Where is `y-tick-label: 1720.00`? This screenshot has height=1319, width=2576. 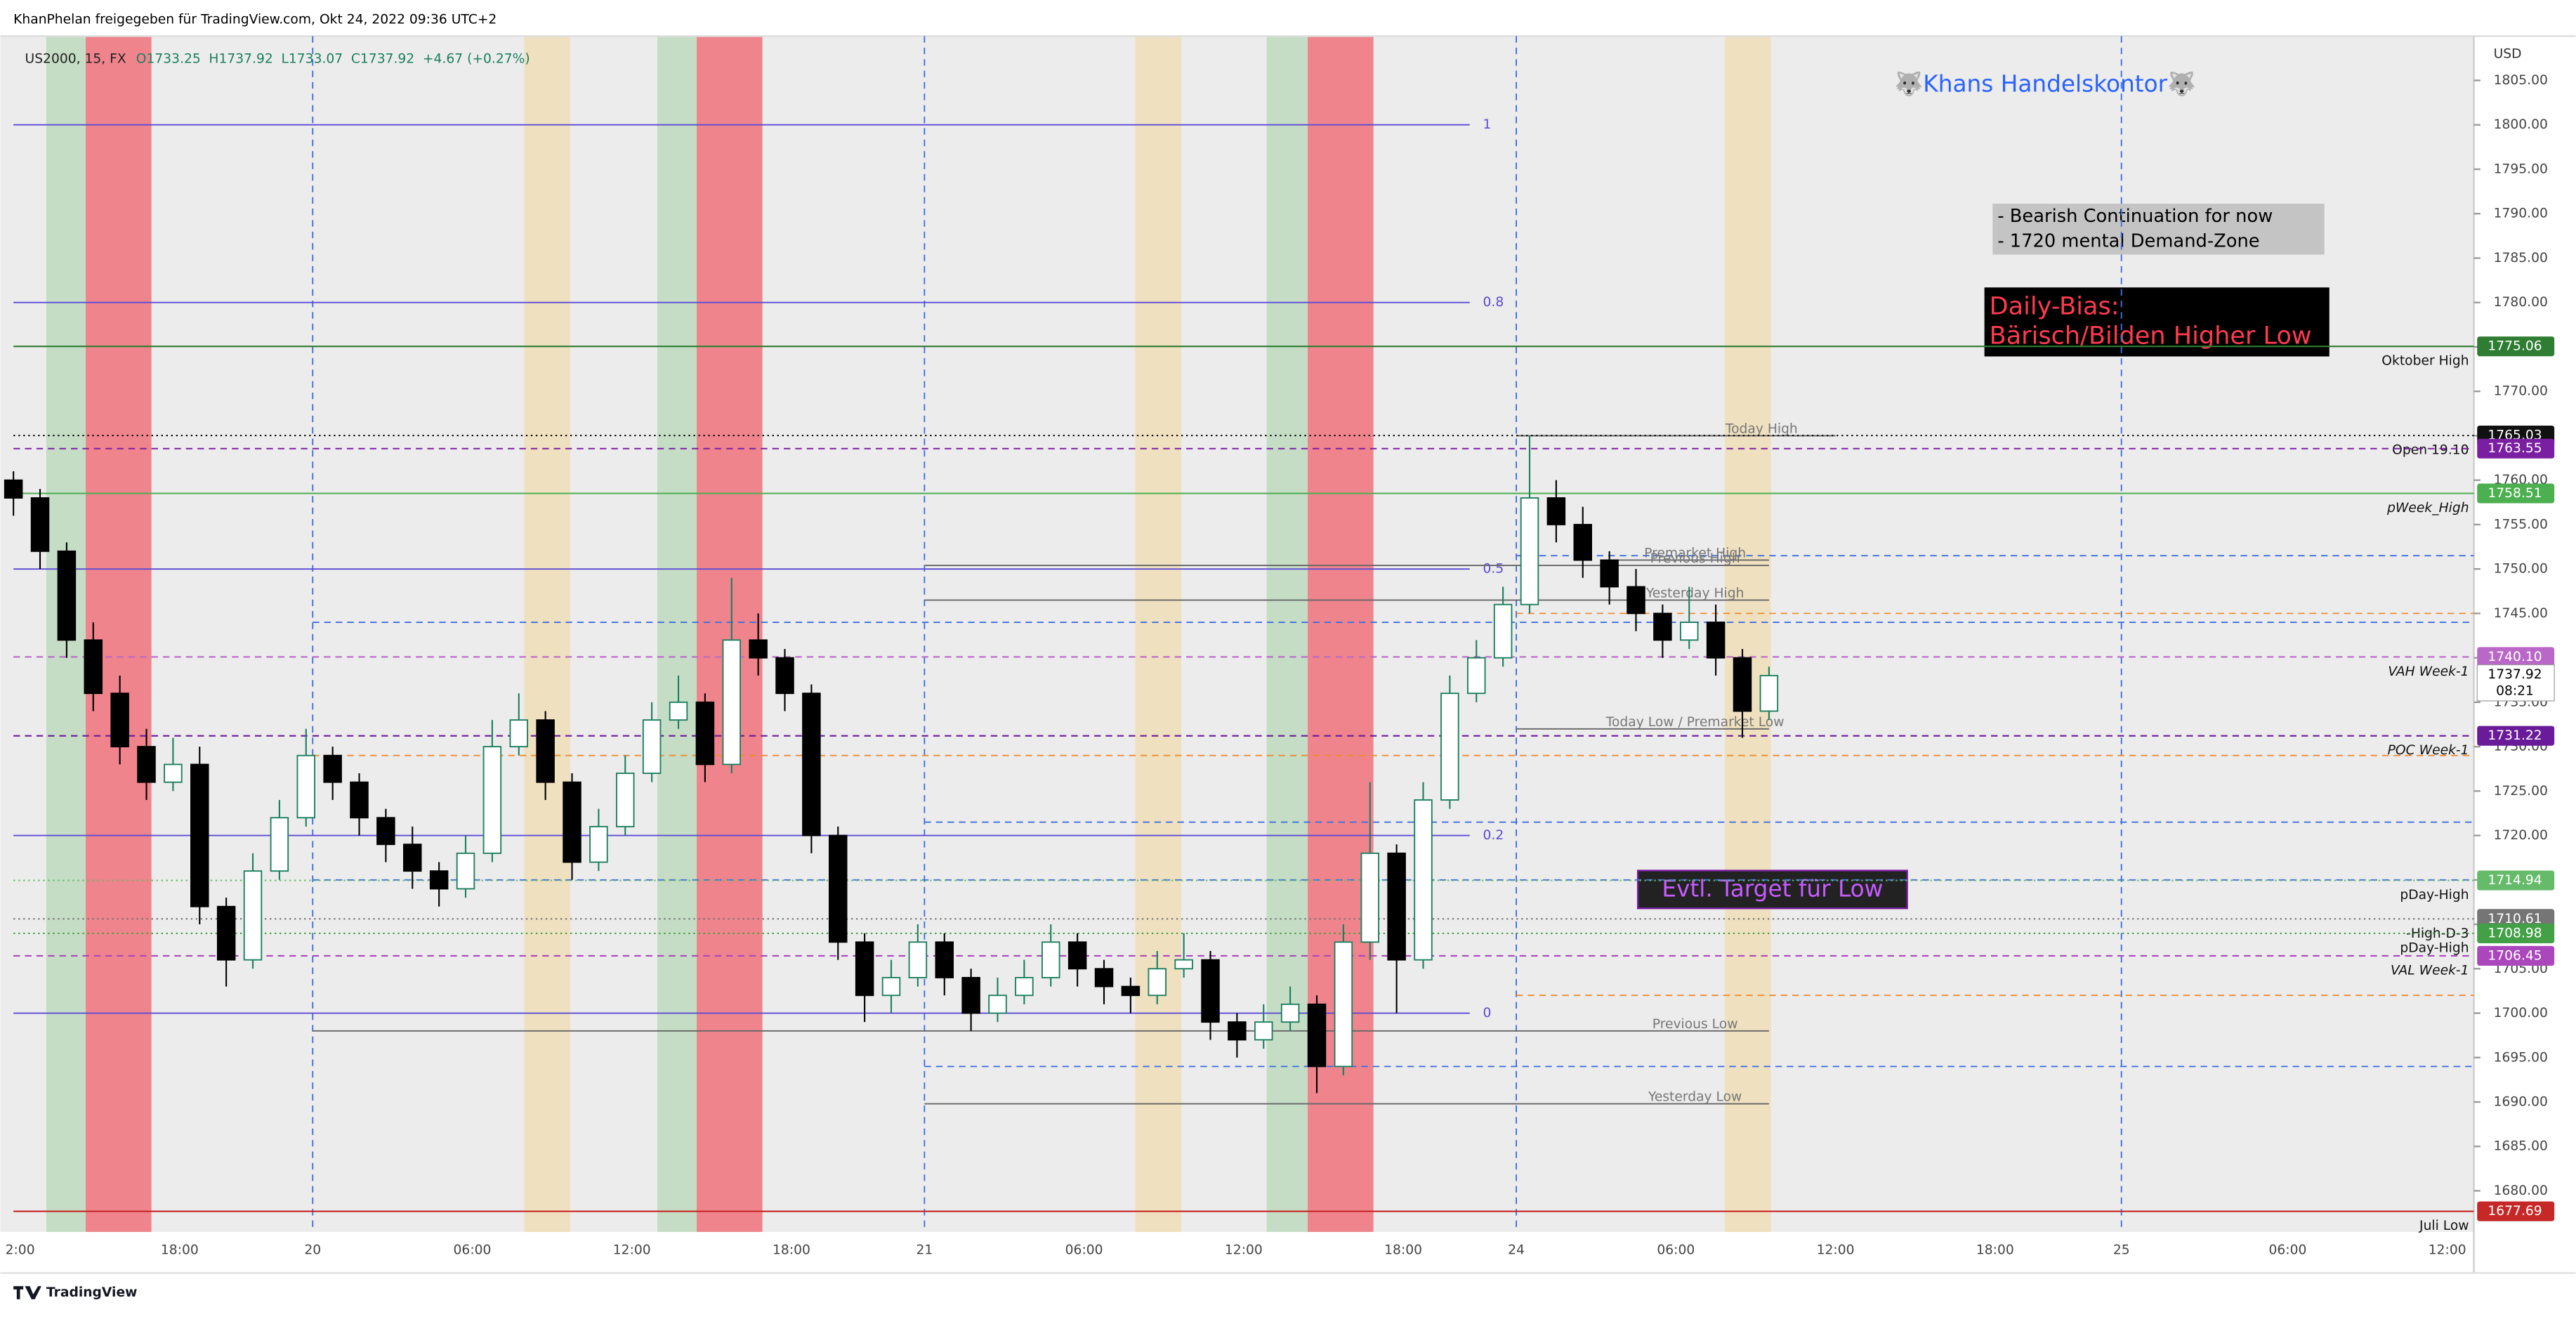
y-tick-label: 1720.00 is located at coordinates (2521, 835).